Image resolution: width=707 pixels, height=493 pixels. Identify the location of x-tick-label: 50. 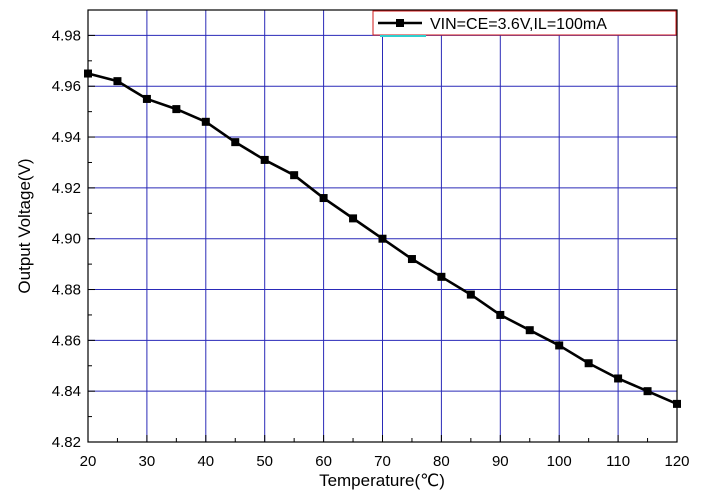
(264, 461).